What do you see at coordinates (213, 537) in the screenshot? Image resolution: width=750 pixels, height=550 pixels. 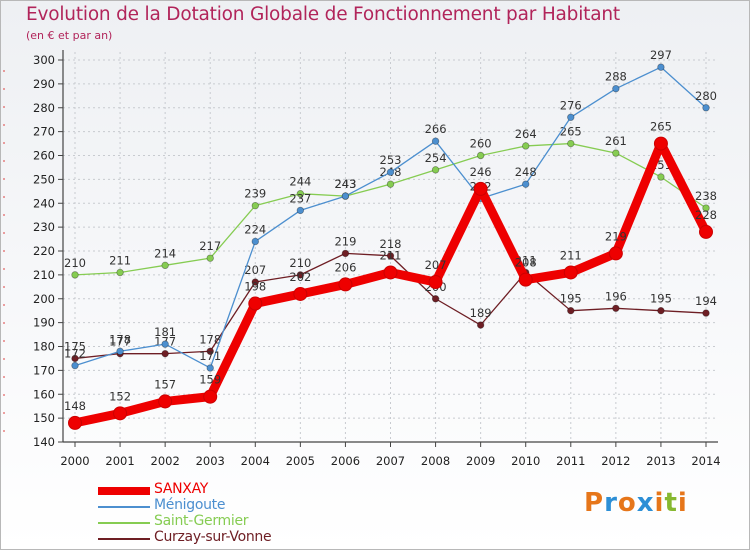 I see `legend-label: Curzay-sur-Vonne` at bounding box center [213, 537].